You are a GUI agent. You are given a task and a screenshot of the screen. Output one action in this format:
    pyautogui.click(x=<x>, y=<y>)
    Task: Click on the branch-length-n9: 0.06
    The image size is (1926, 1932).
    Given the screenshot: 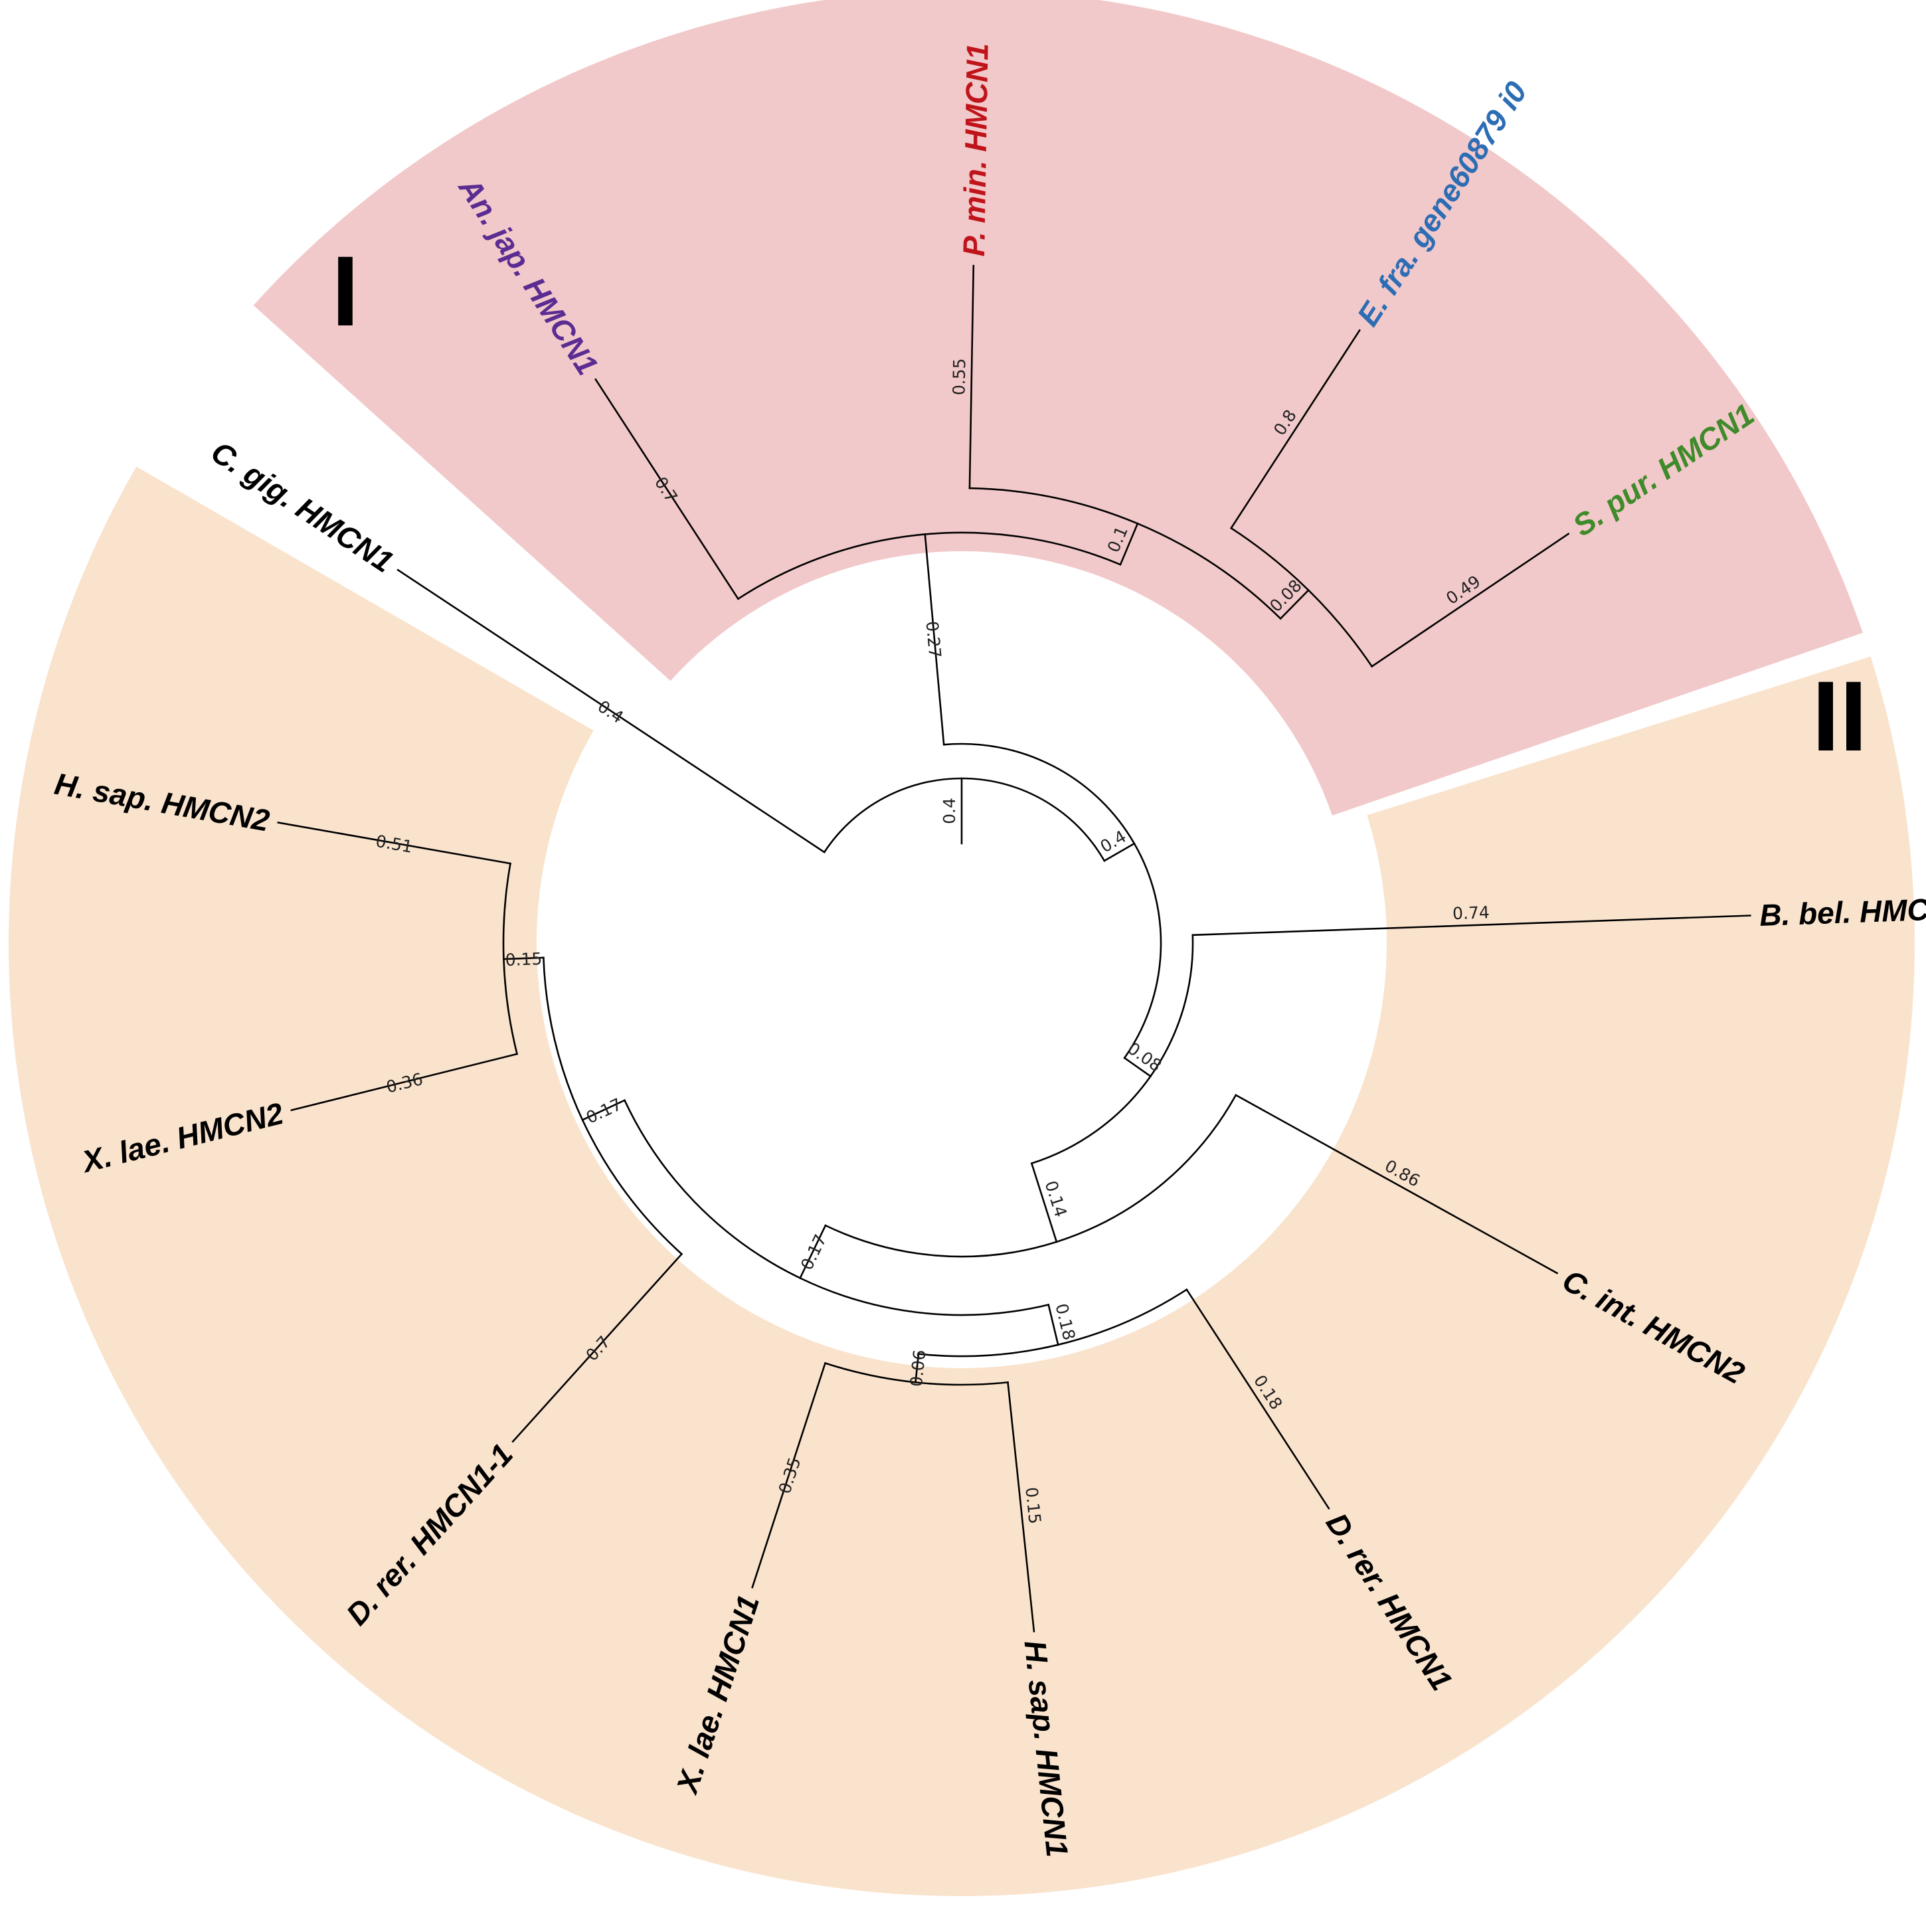 What is the action you would take?
    pyautogui.click(x=918, y=1368)
    